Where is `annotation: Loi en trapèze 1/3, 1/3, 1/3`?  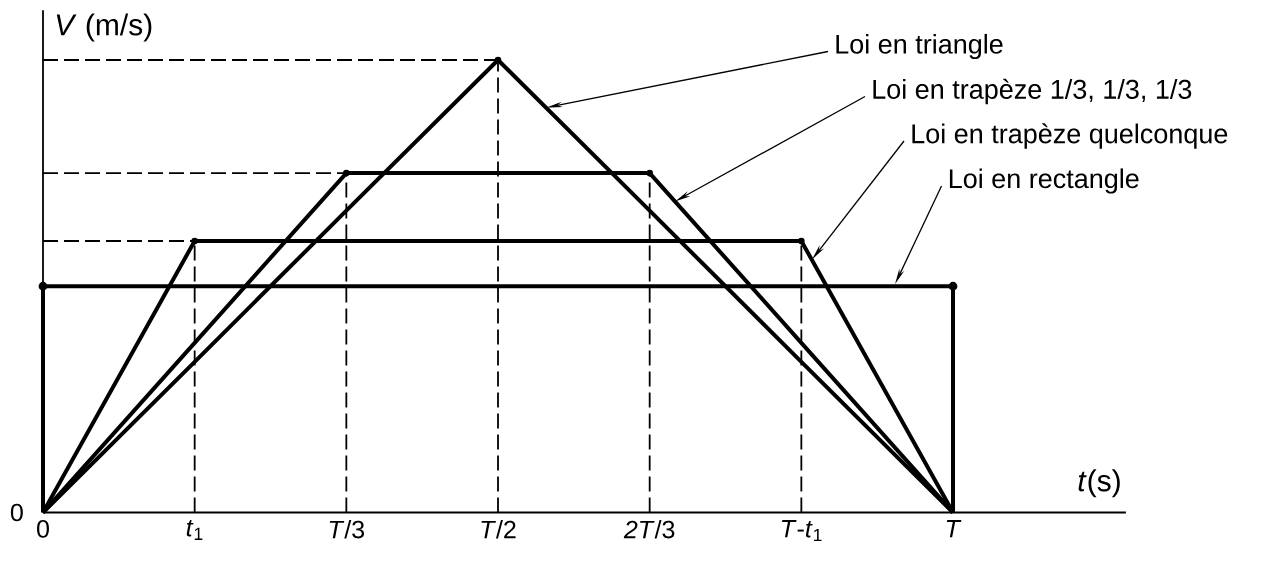 annotation: Loi en trapèze 1/3, 1/3, 1/3 is located at coordinates (1032, 91).